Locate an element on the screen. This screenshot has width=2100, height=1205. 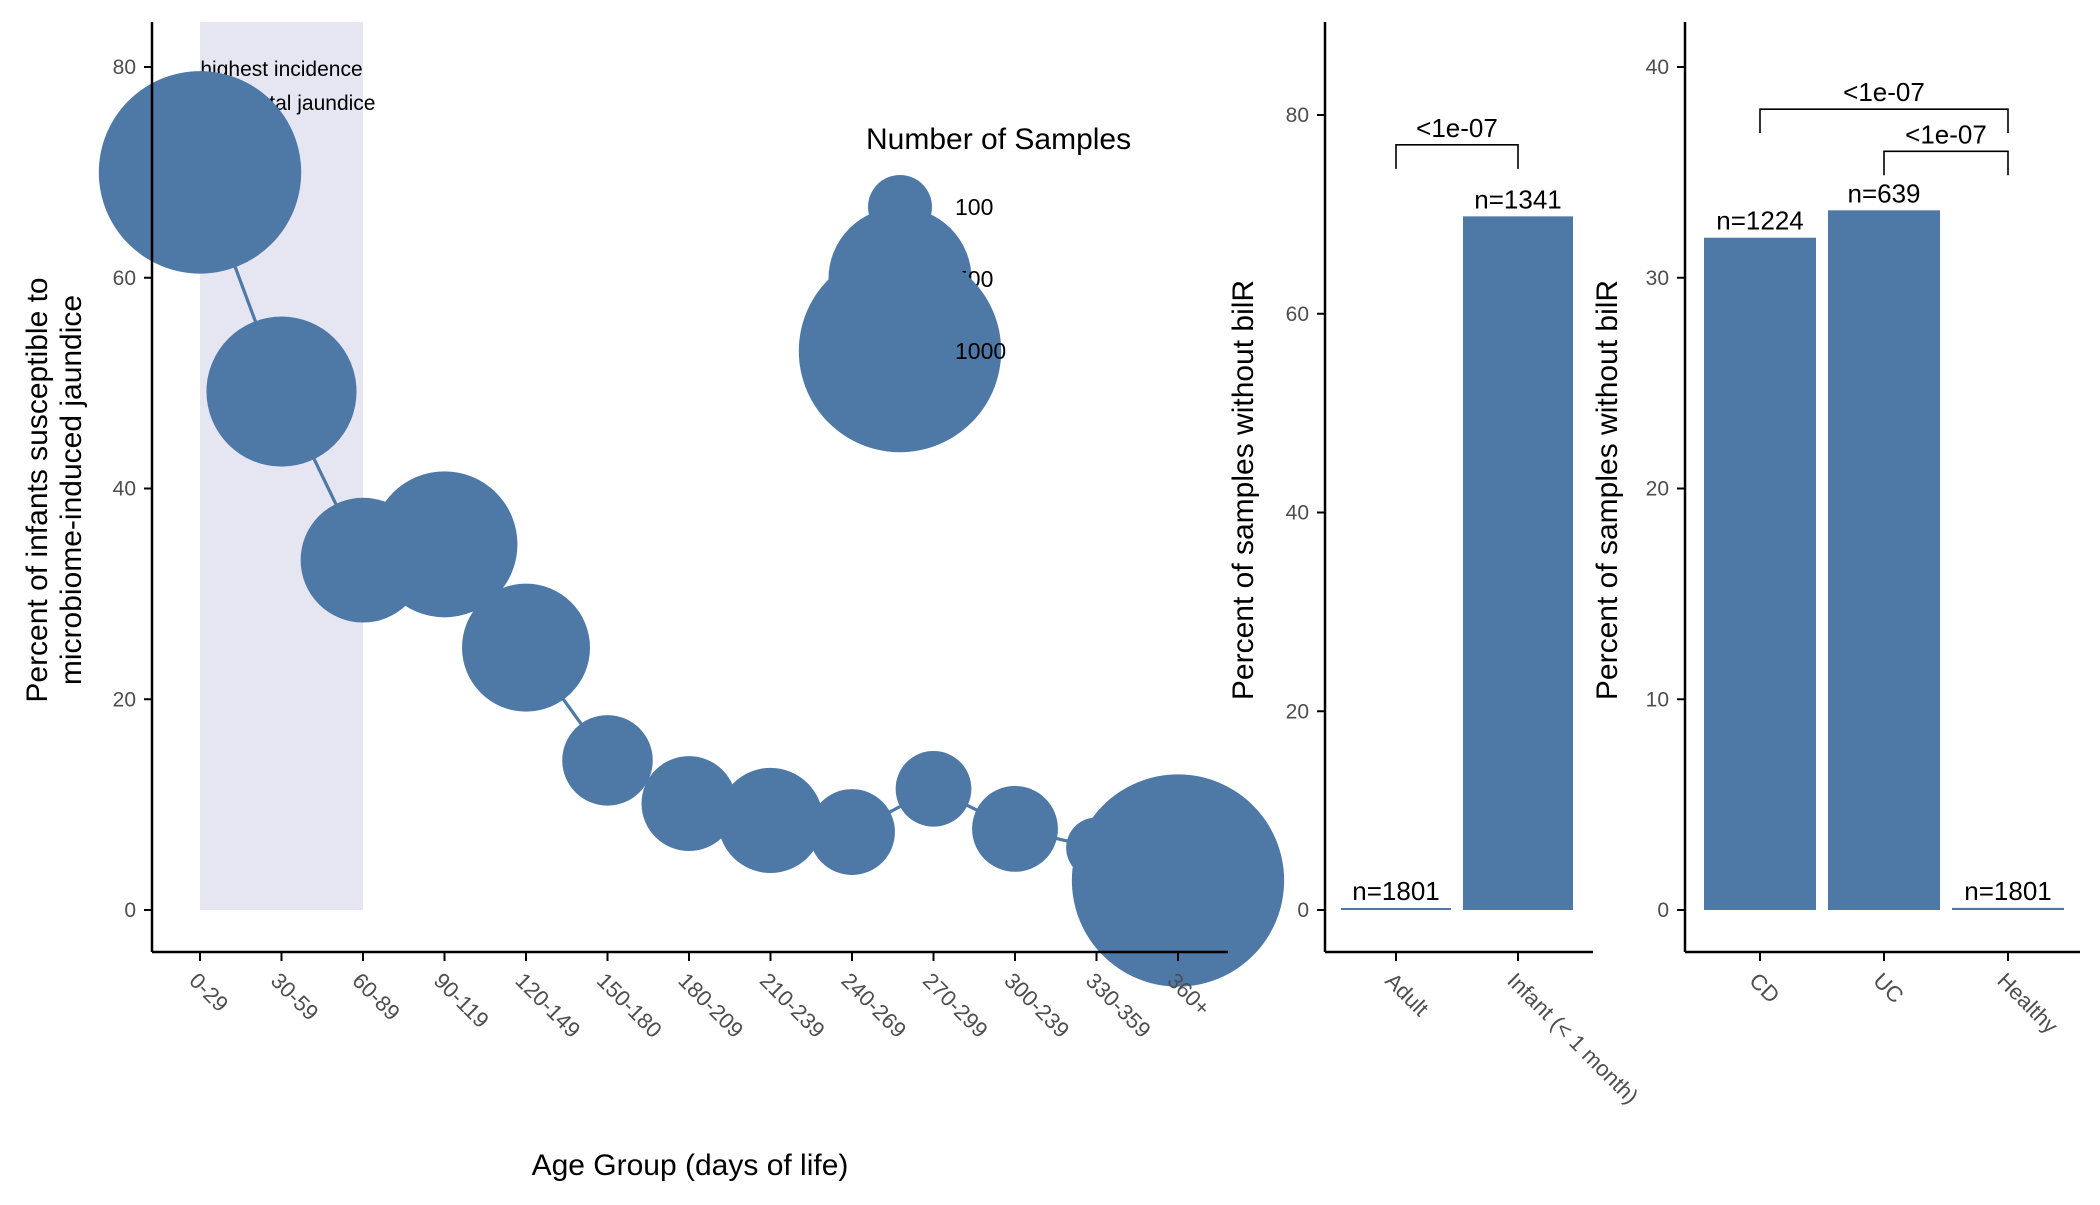
x-axis-title: Age Group (days of life) is located at coordinates (690, 1165).